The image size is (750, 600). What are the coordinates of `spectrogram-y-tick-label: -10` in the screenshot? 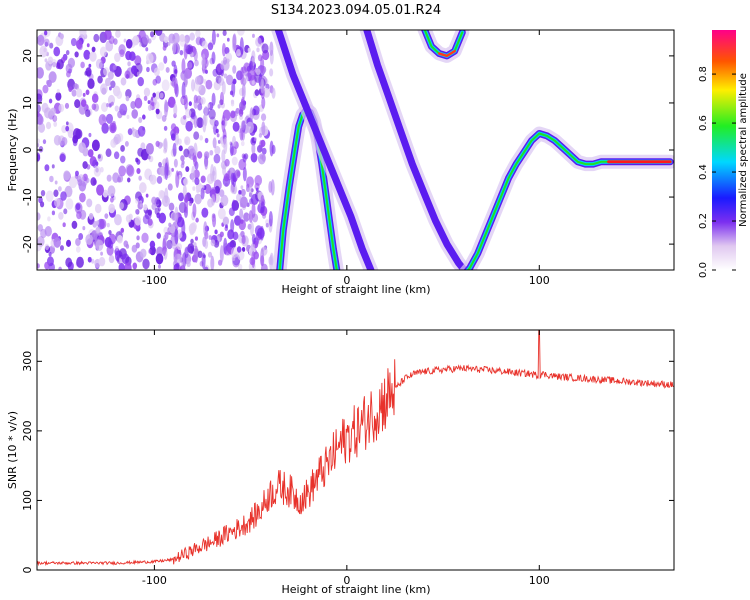 It's located at (27, 197).